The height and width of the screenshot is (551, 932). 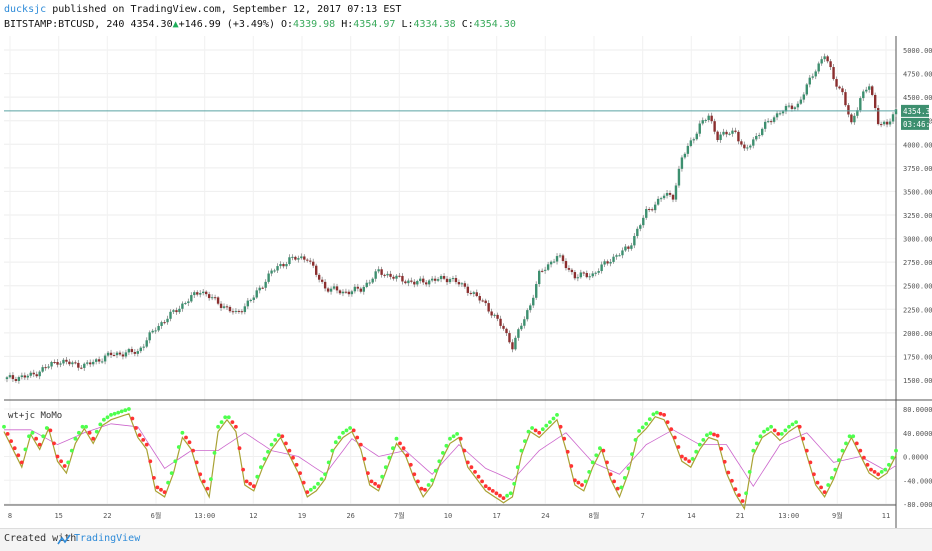 I want to click on time-tick-label: 8월, so click(x=594, y=515).